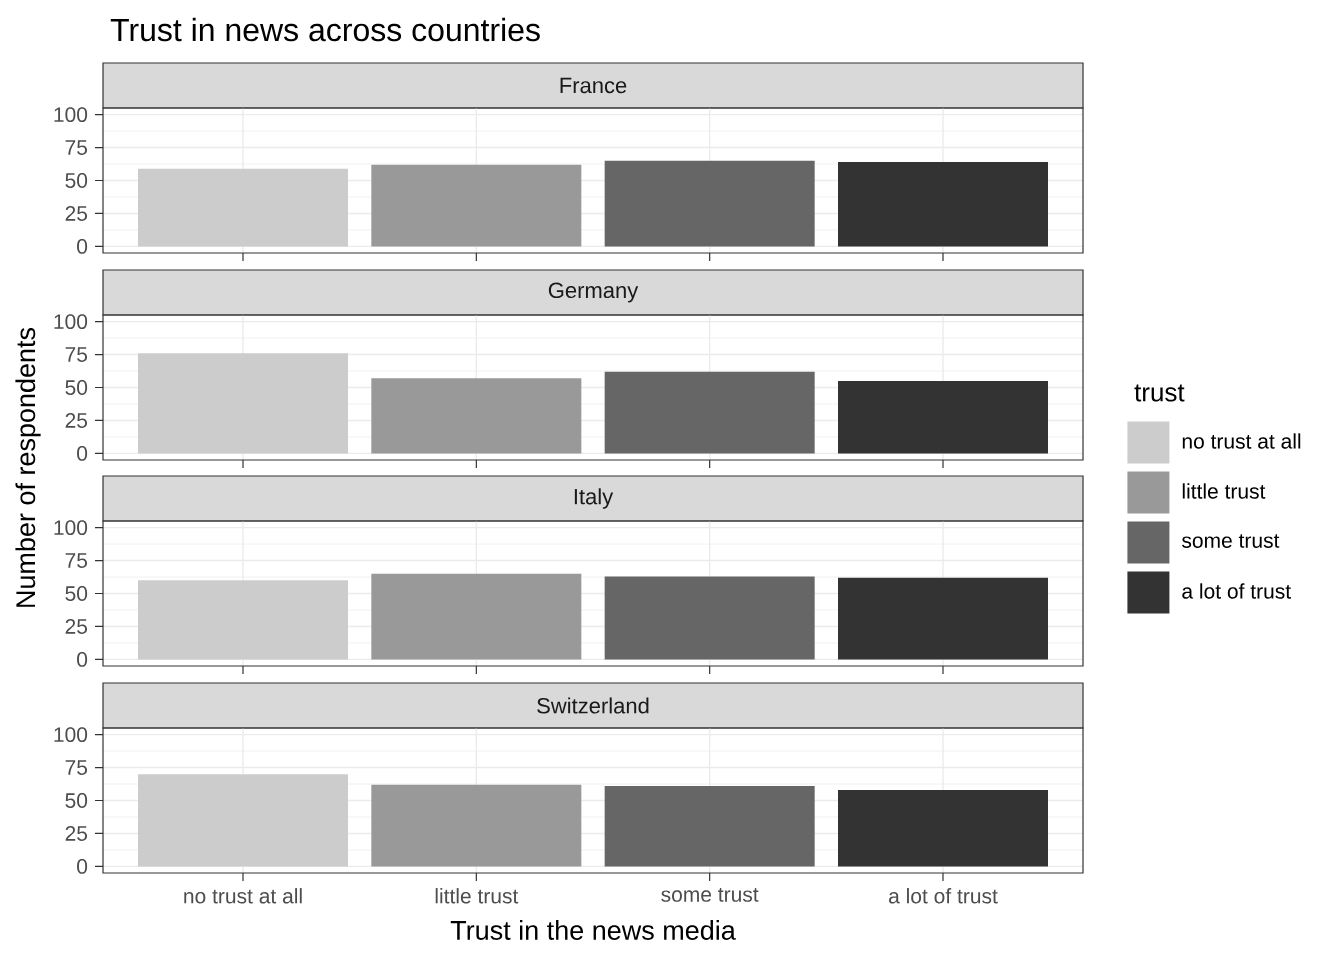 This screenshot has width=1344, height=960. What do you see at coordinates (1231, 541) in the screenshot?
I see `legend-label: some trust` at bounding box center [1231, 541].